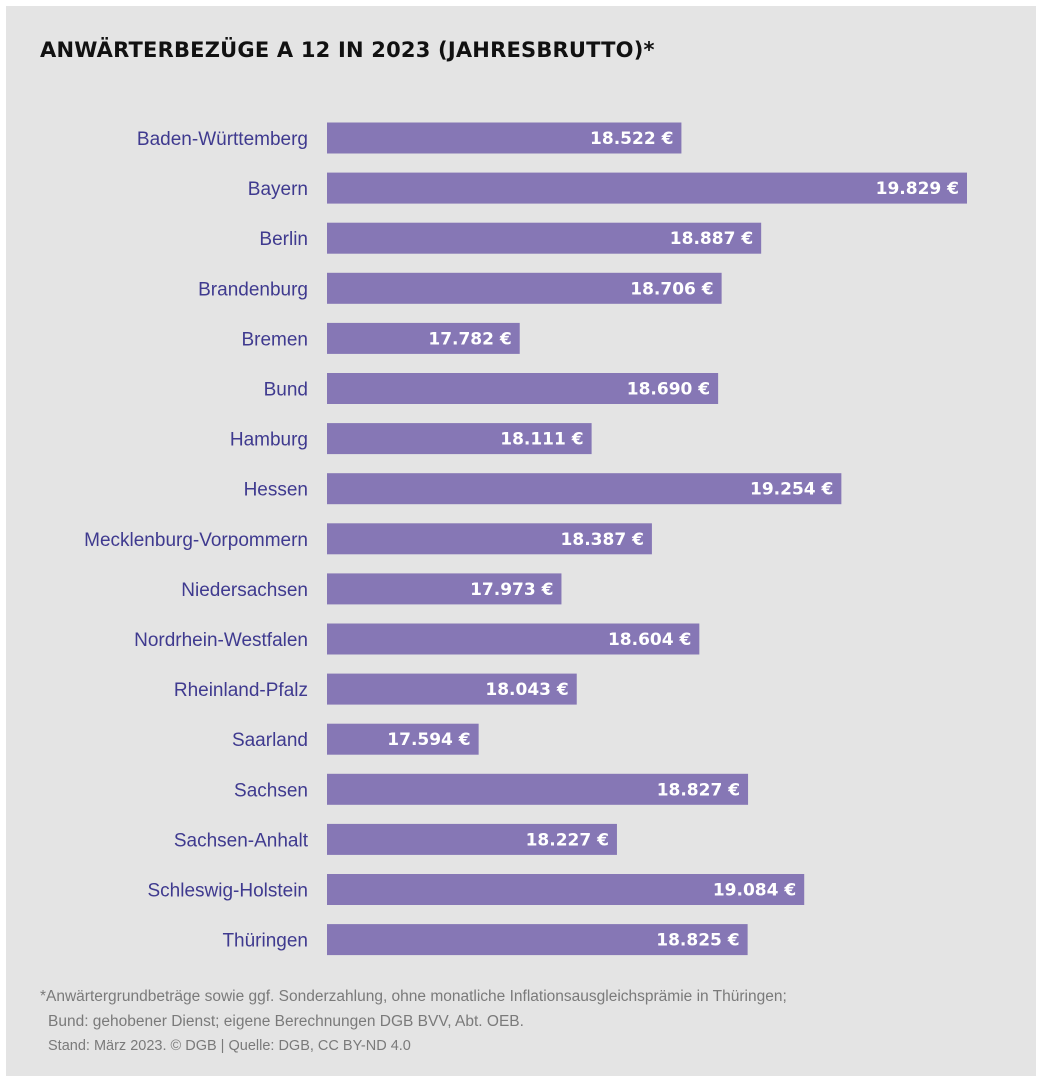 The image size is (1042, 1082). I want to click on category-label: Rheinland-Pfalz, so click(241, 690).